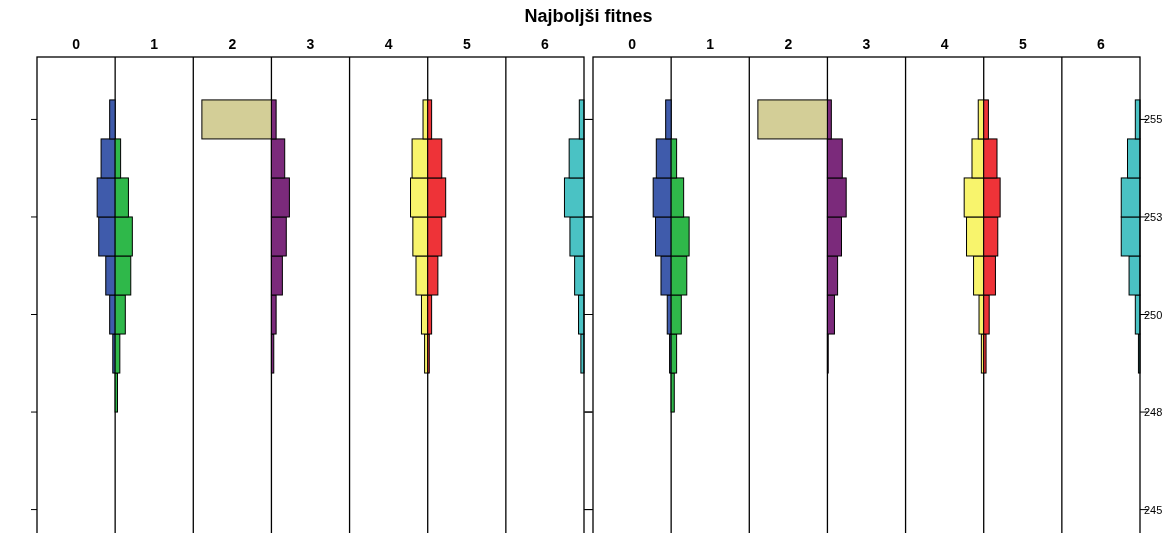  Describe the element at coordinates (588, 16) in the screenshot. I see `chart-title: Najboljši fitnes` at that location.